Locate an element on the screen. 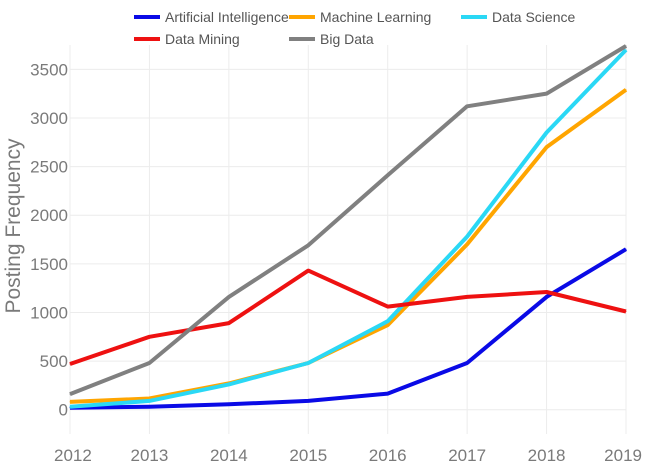  legend-item: Data Mining is located at coordinates (187, 39).